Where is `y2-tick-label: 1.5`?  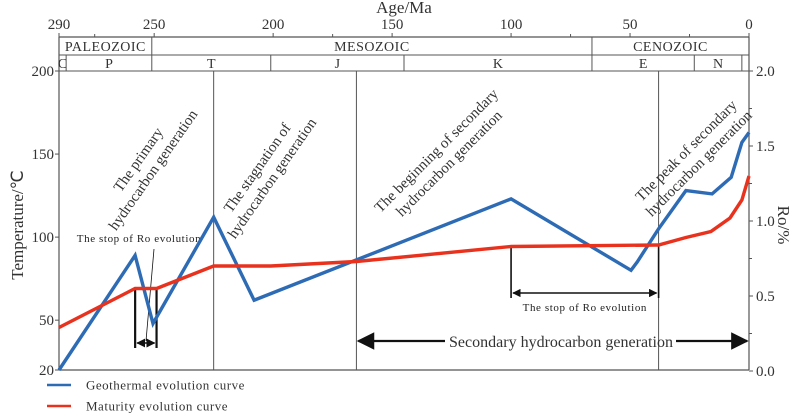
y2-tick-label: 1.5 is located at coordinates (765, 147).